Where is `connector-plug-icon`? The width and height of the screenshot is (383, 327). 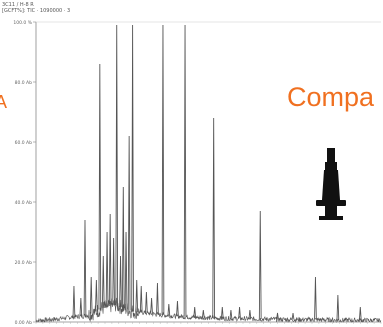 connector-plug-icon is located at coordinates (331, 184).